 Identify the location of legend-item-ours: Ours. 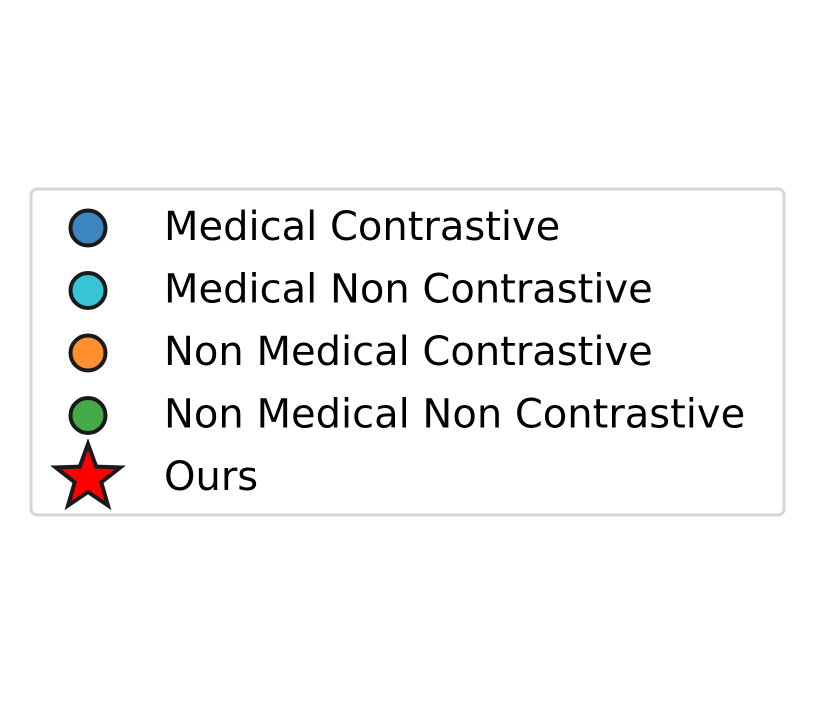
(154, 474).